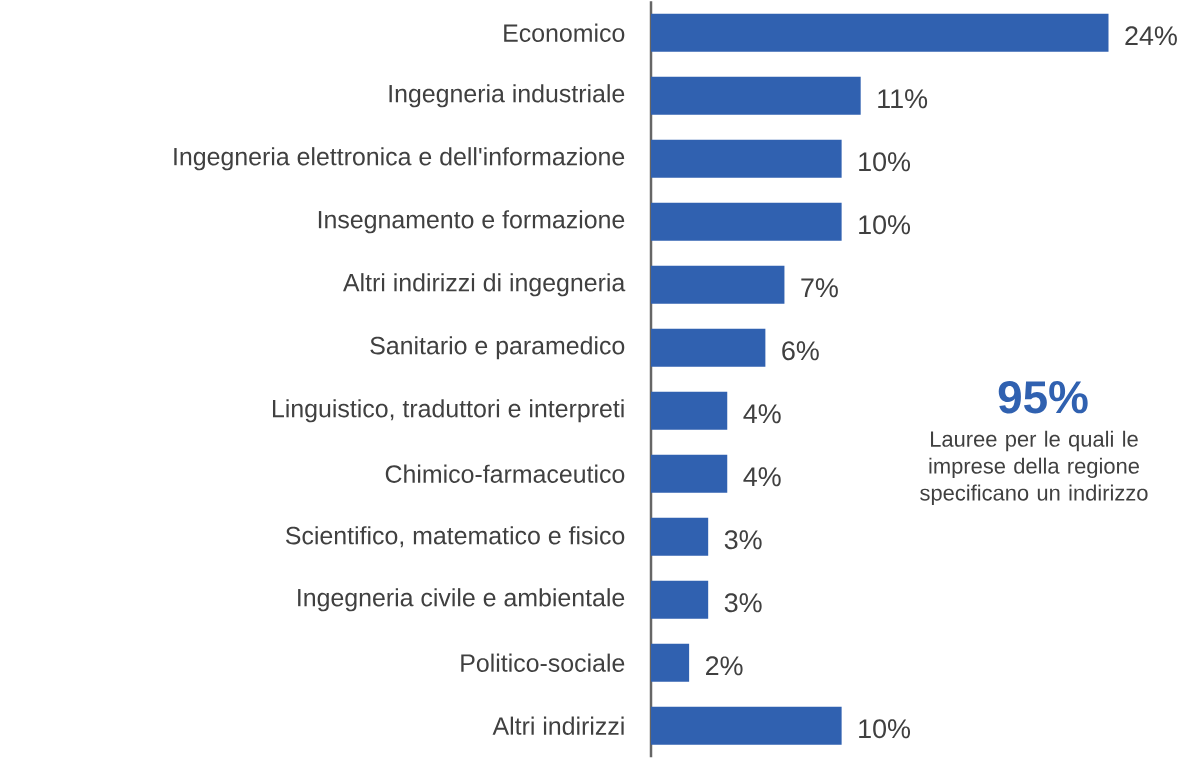 The height and width of the screenshot is (758, 1200). Describe the element at coordinates (1151, 35) in the screenshot. I see `data-label: 24%` at that location.